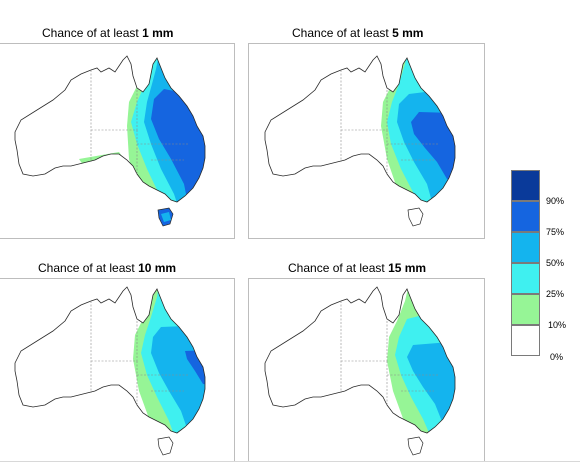  What do you see at coordinates (421, 360) in the screenshot?
I see `rain-probability-shading-15mm` at bounding box center [421, 360].